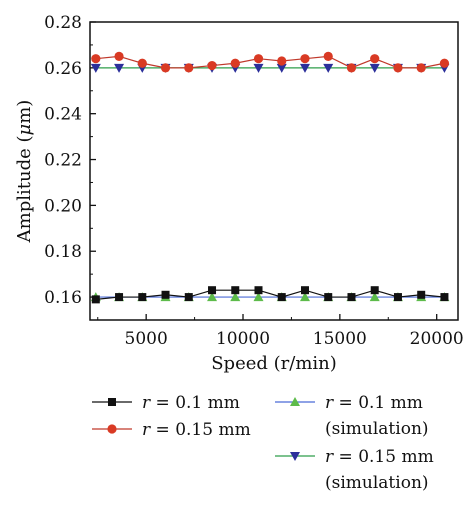 The height and width of the screenshot is (511, 474). Describe the element at coordinates (354, 470) in the screenshot. I see `legend-item: r = 0.15 mm (simulation)` at that location.